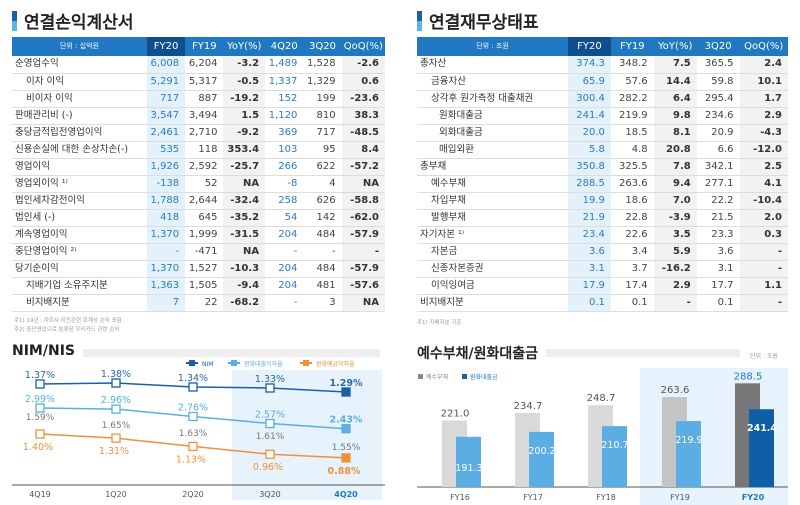 The image size is (800, 505). I want to click on cell: -68.2, so click(244, 303).